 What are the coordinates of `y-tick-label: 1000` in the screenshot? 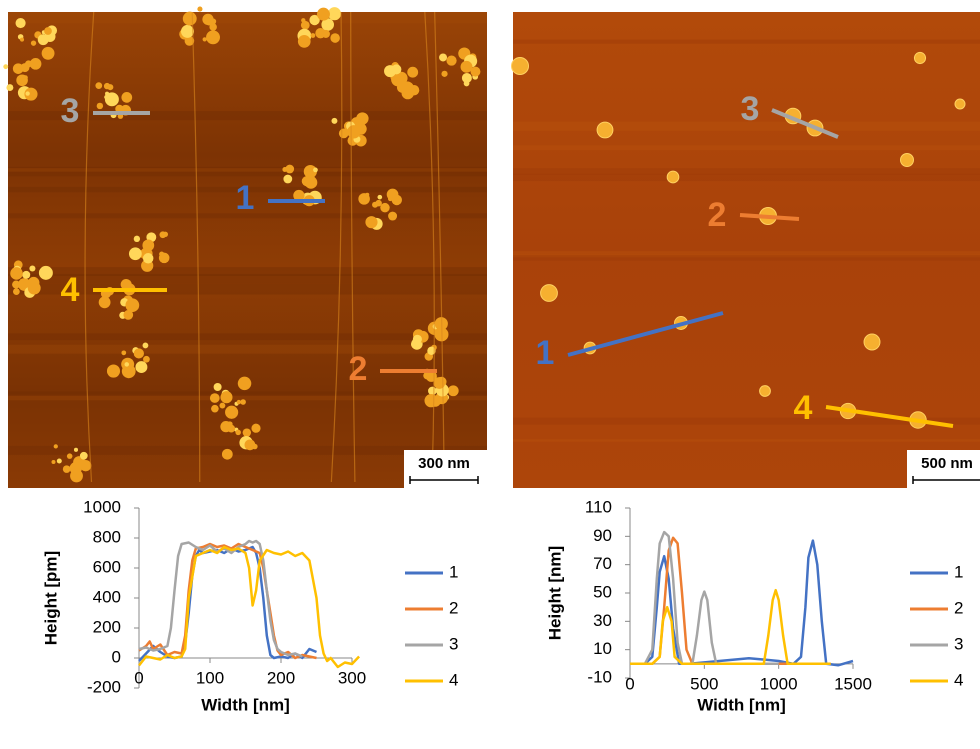 It's located at (102, 506).